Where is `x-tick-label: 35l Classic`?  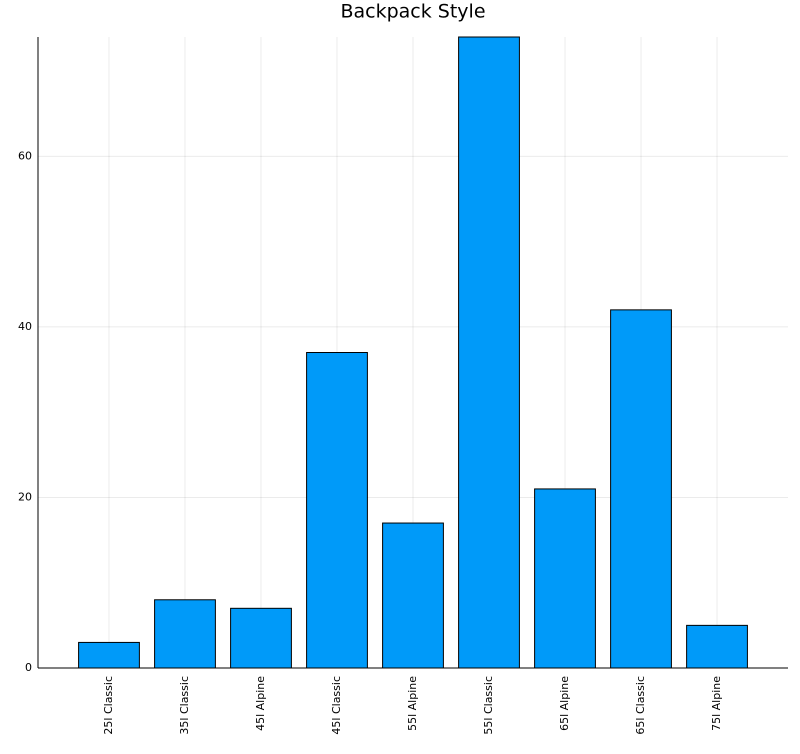 x-tick-label: 35l Classic is located at coordinates (184, 705).